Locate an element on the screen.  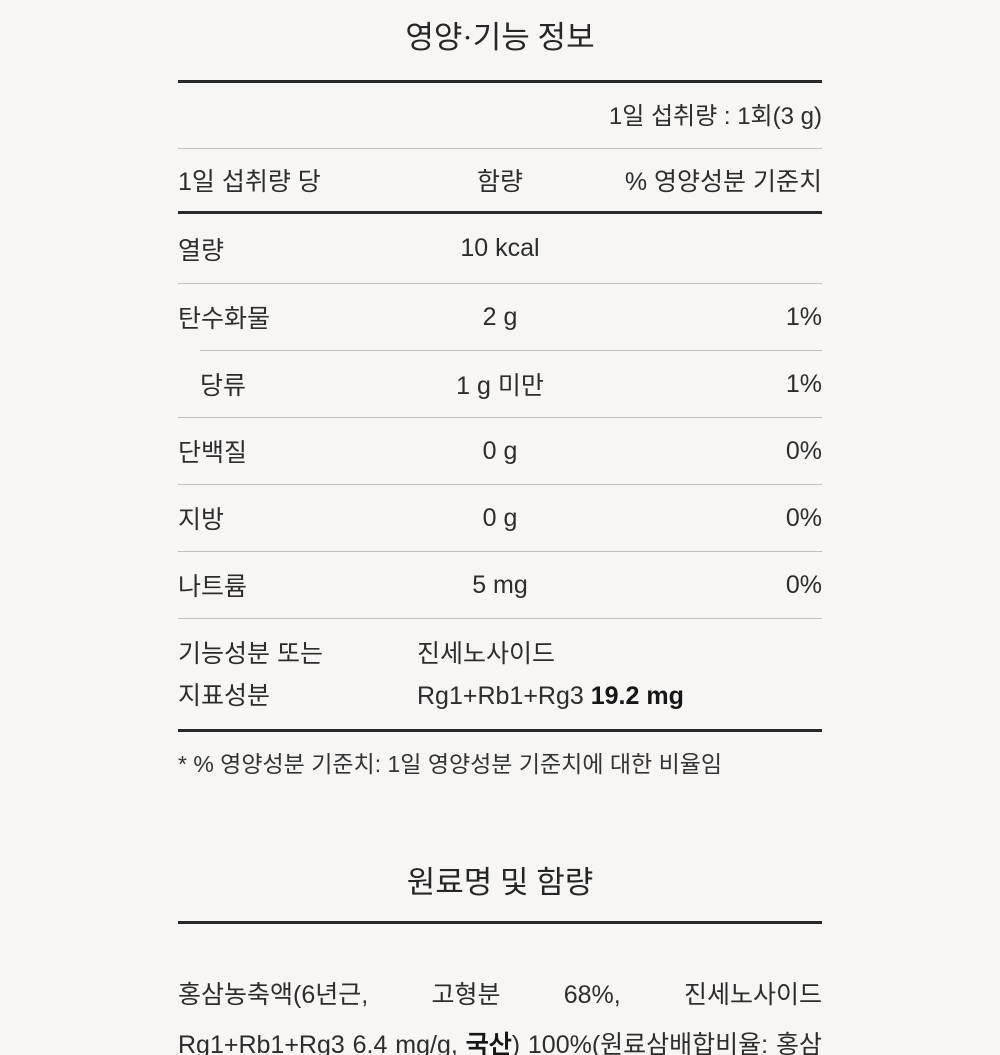
row-label: 단백질 is located at coordinates (213, 453).